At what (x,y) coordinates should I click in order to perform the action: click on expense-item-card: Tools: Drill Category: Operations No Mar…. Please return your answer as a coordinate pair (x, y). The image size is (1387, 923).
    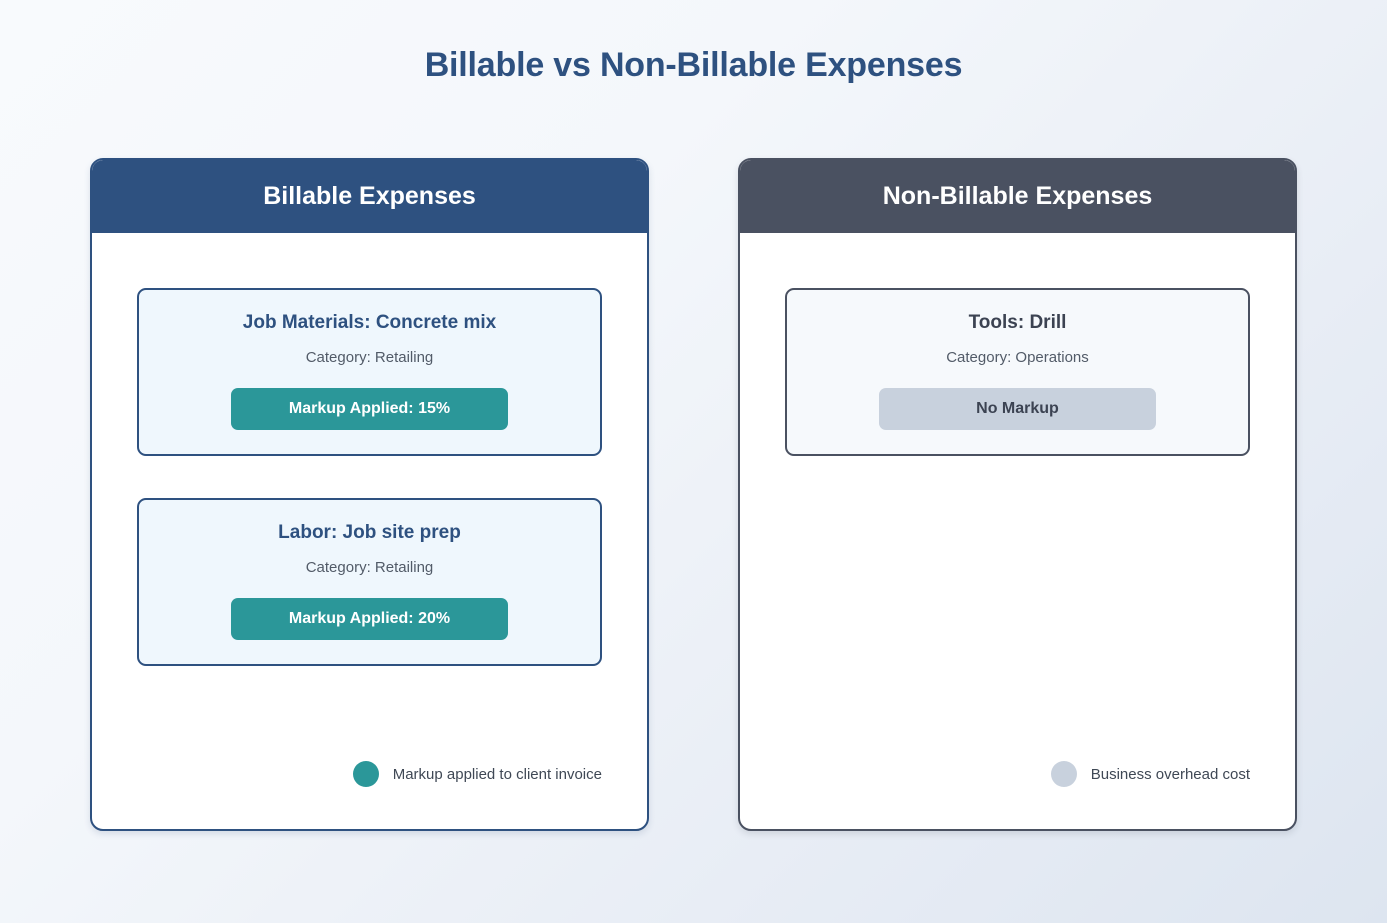
    Looking at the image, I should click on (1017, 372).